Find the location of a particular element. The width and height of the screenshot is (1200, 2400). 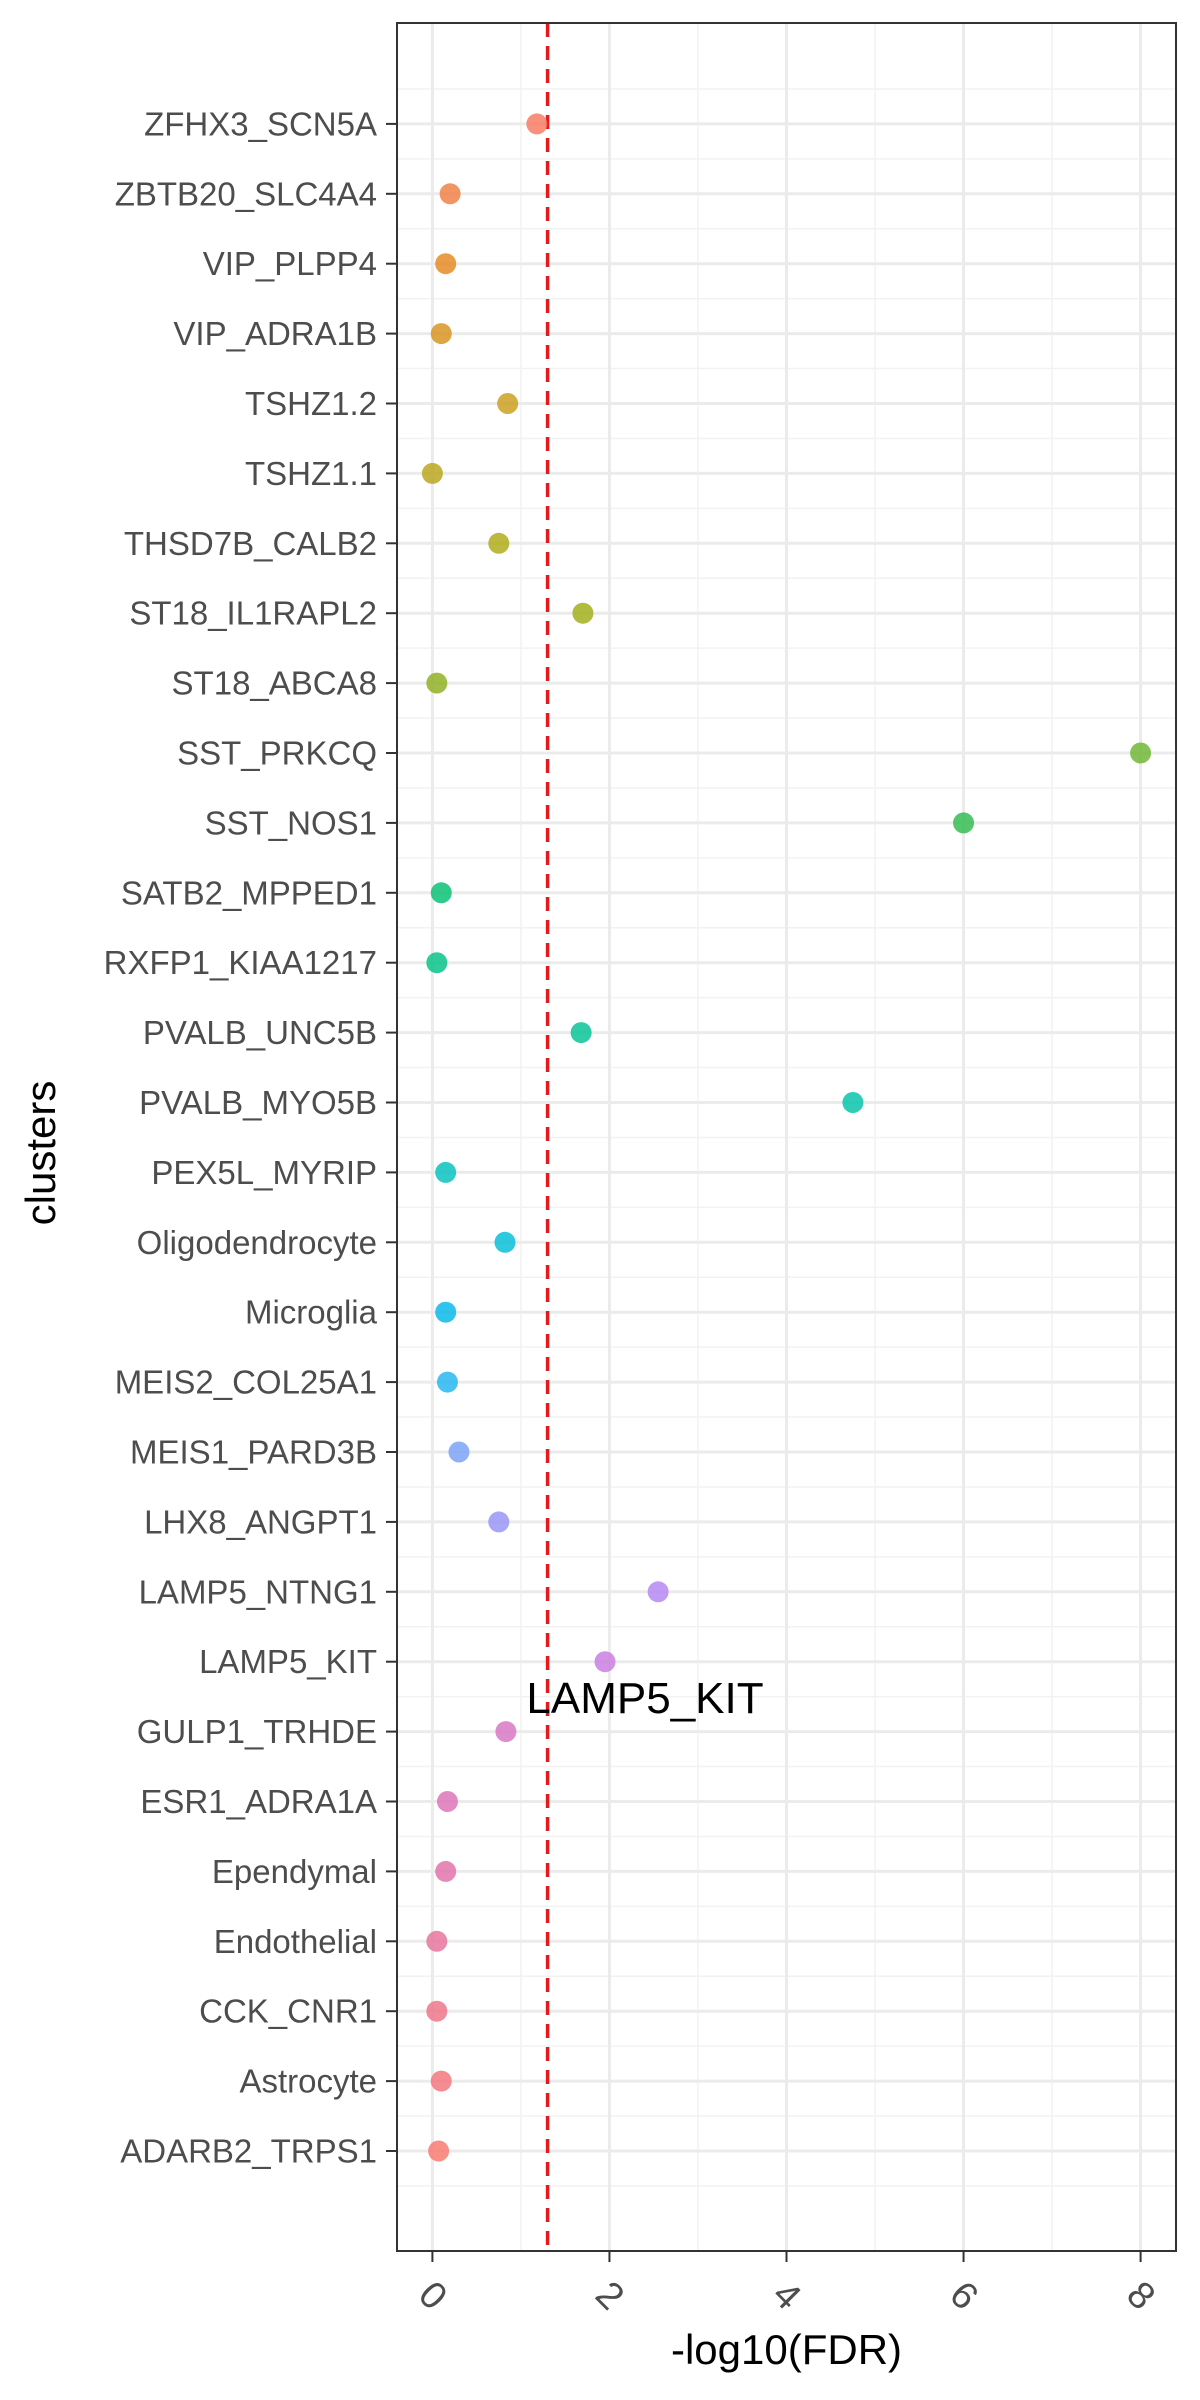

y-tick-label: SATB2_MPPED1 is located at coordinates (249, 892).